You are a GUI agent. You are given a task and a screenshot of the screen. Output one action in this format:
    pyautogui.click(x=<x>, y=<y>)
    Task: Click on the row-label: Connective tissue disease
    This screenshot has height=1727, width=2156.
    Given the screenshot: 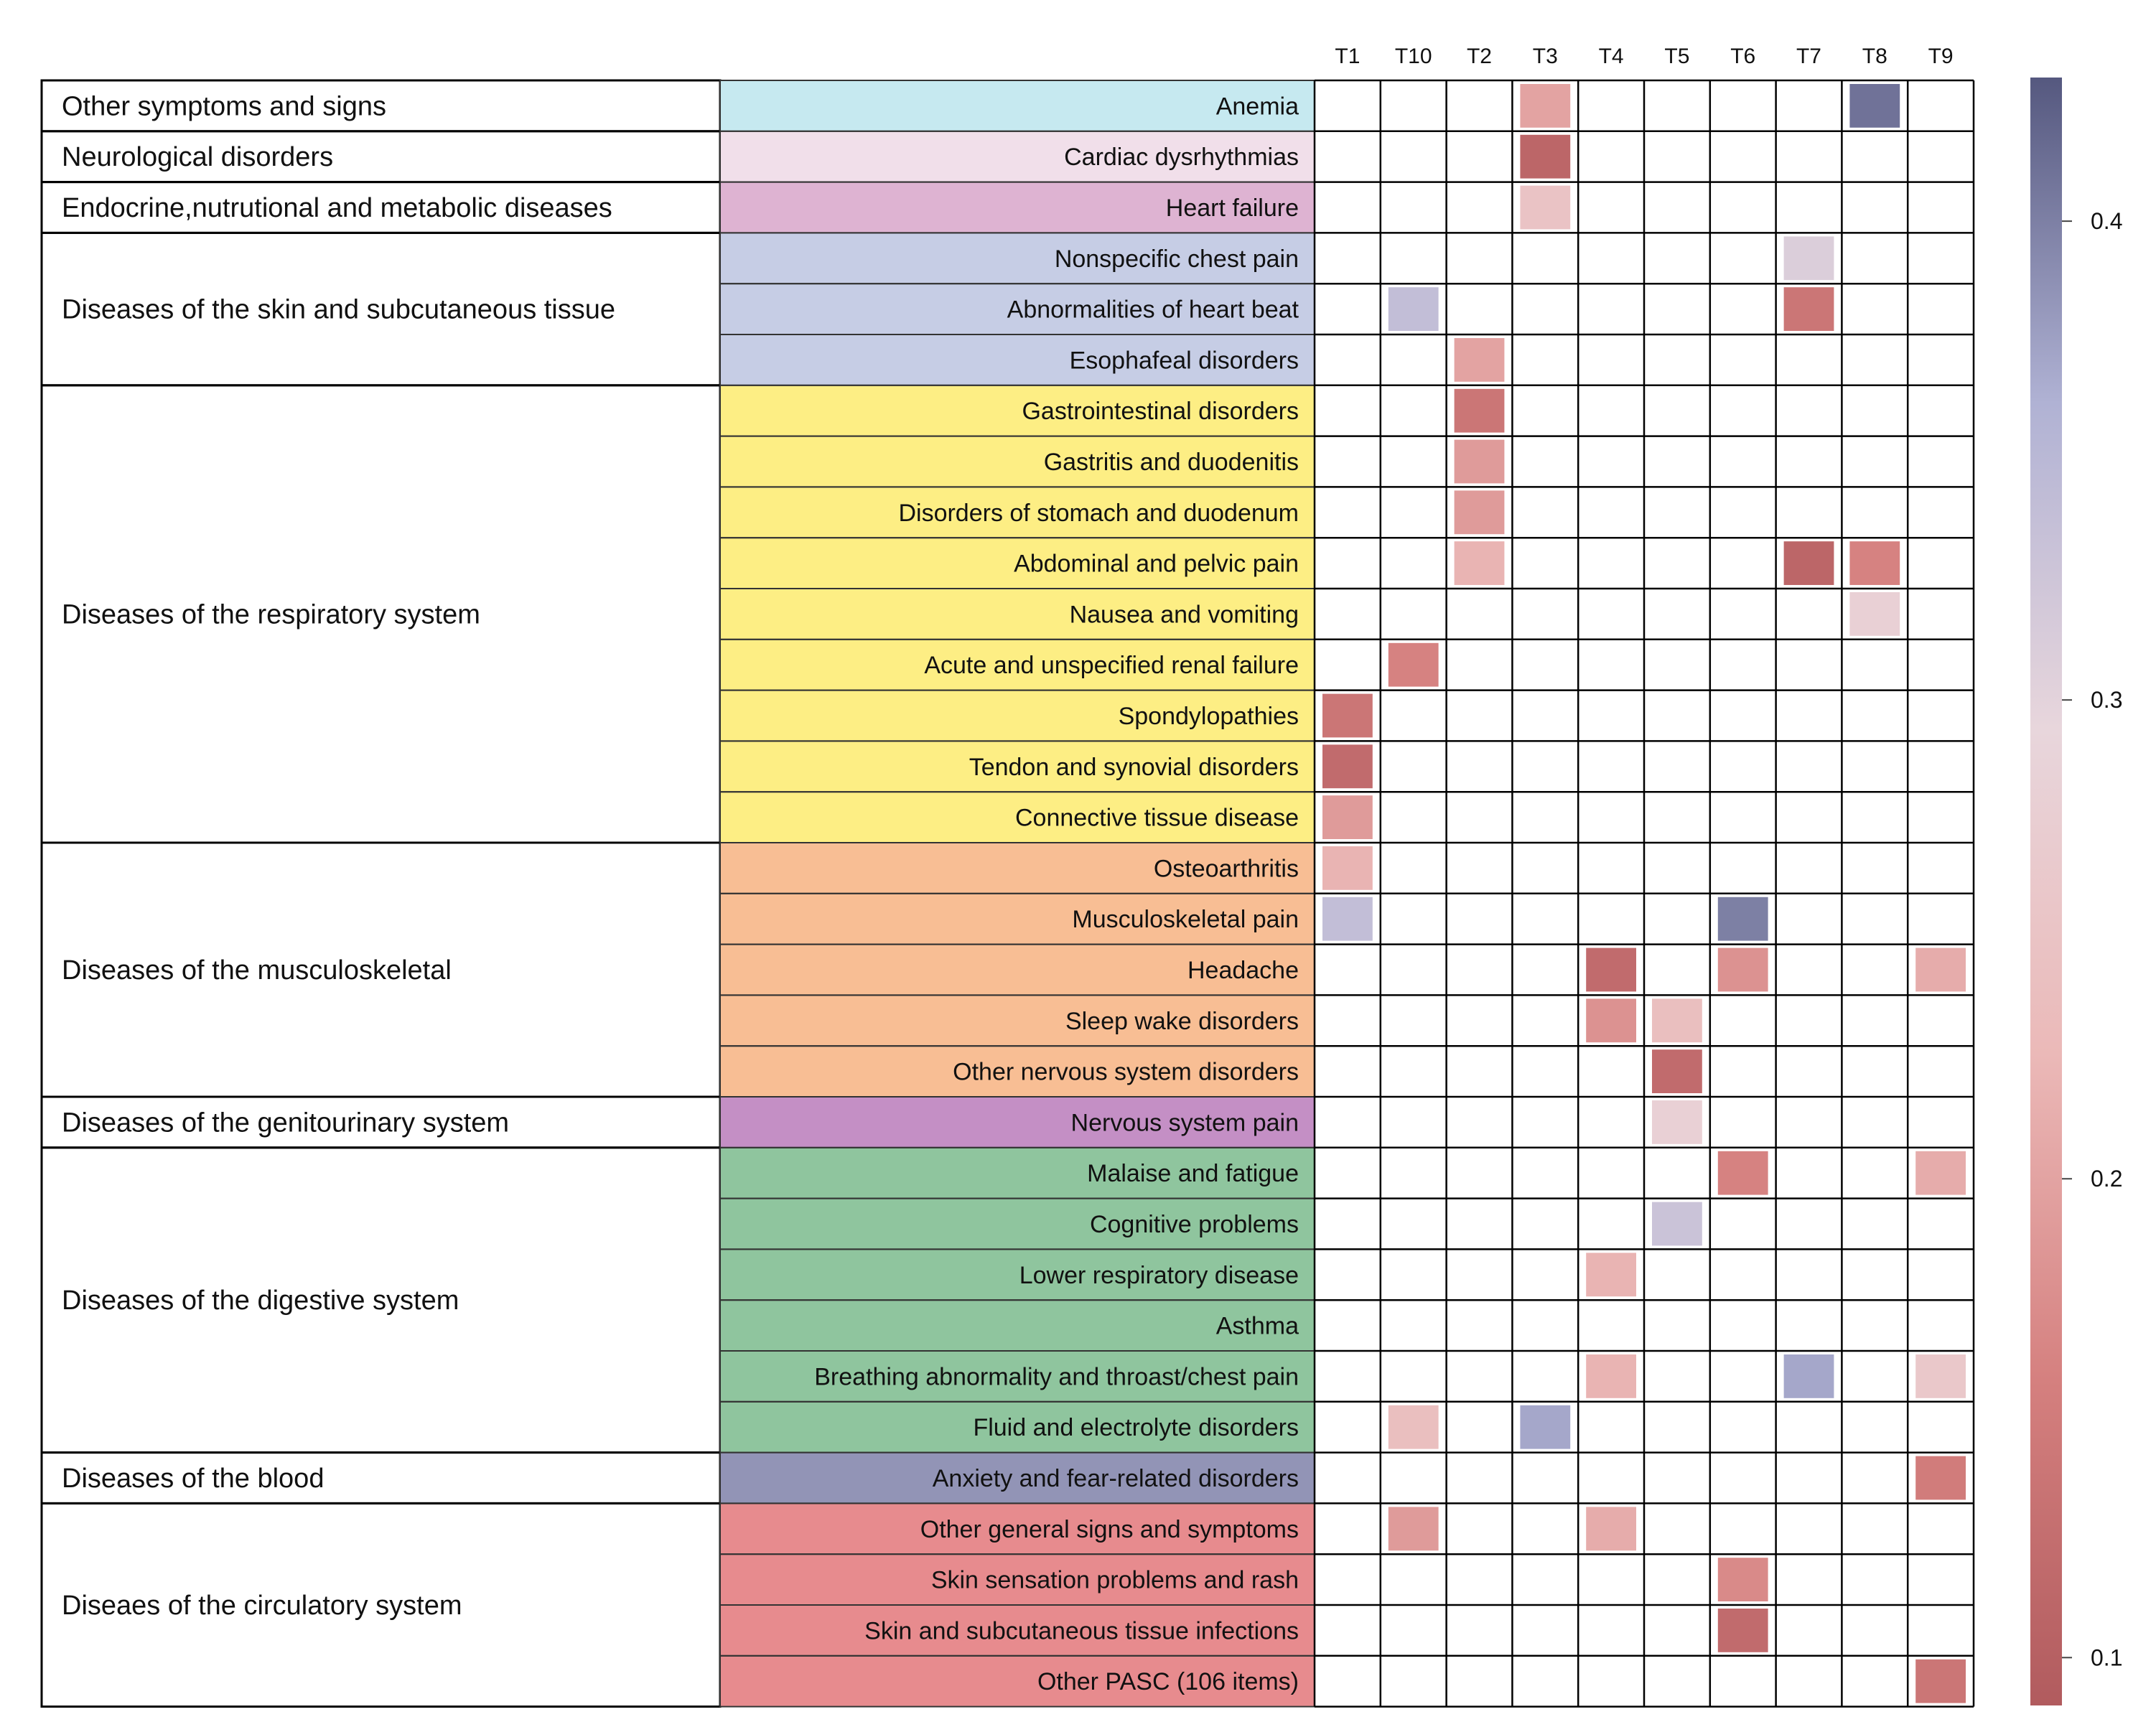 What is the action you would take?
    pyautogui.click(x=1157, y=819)
    